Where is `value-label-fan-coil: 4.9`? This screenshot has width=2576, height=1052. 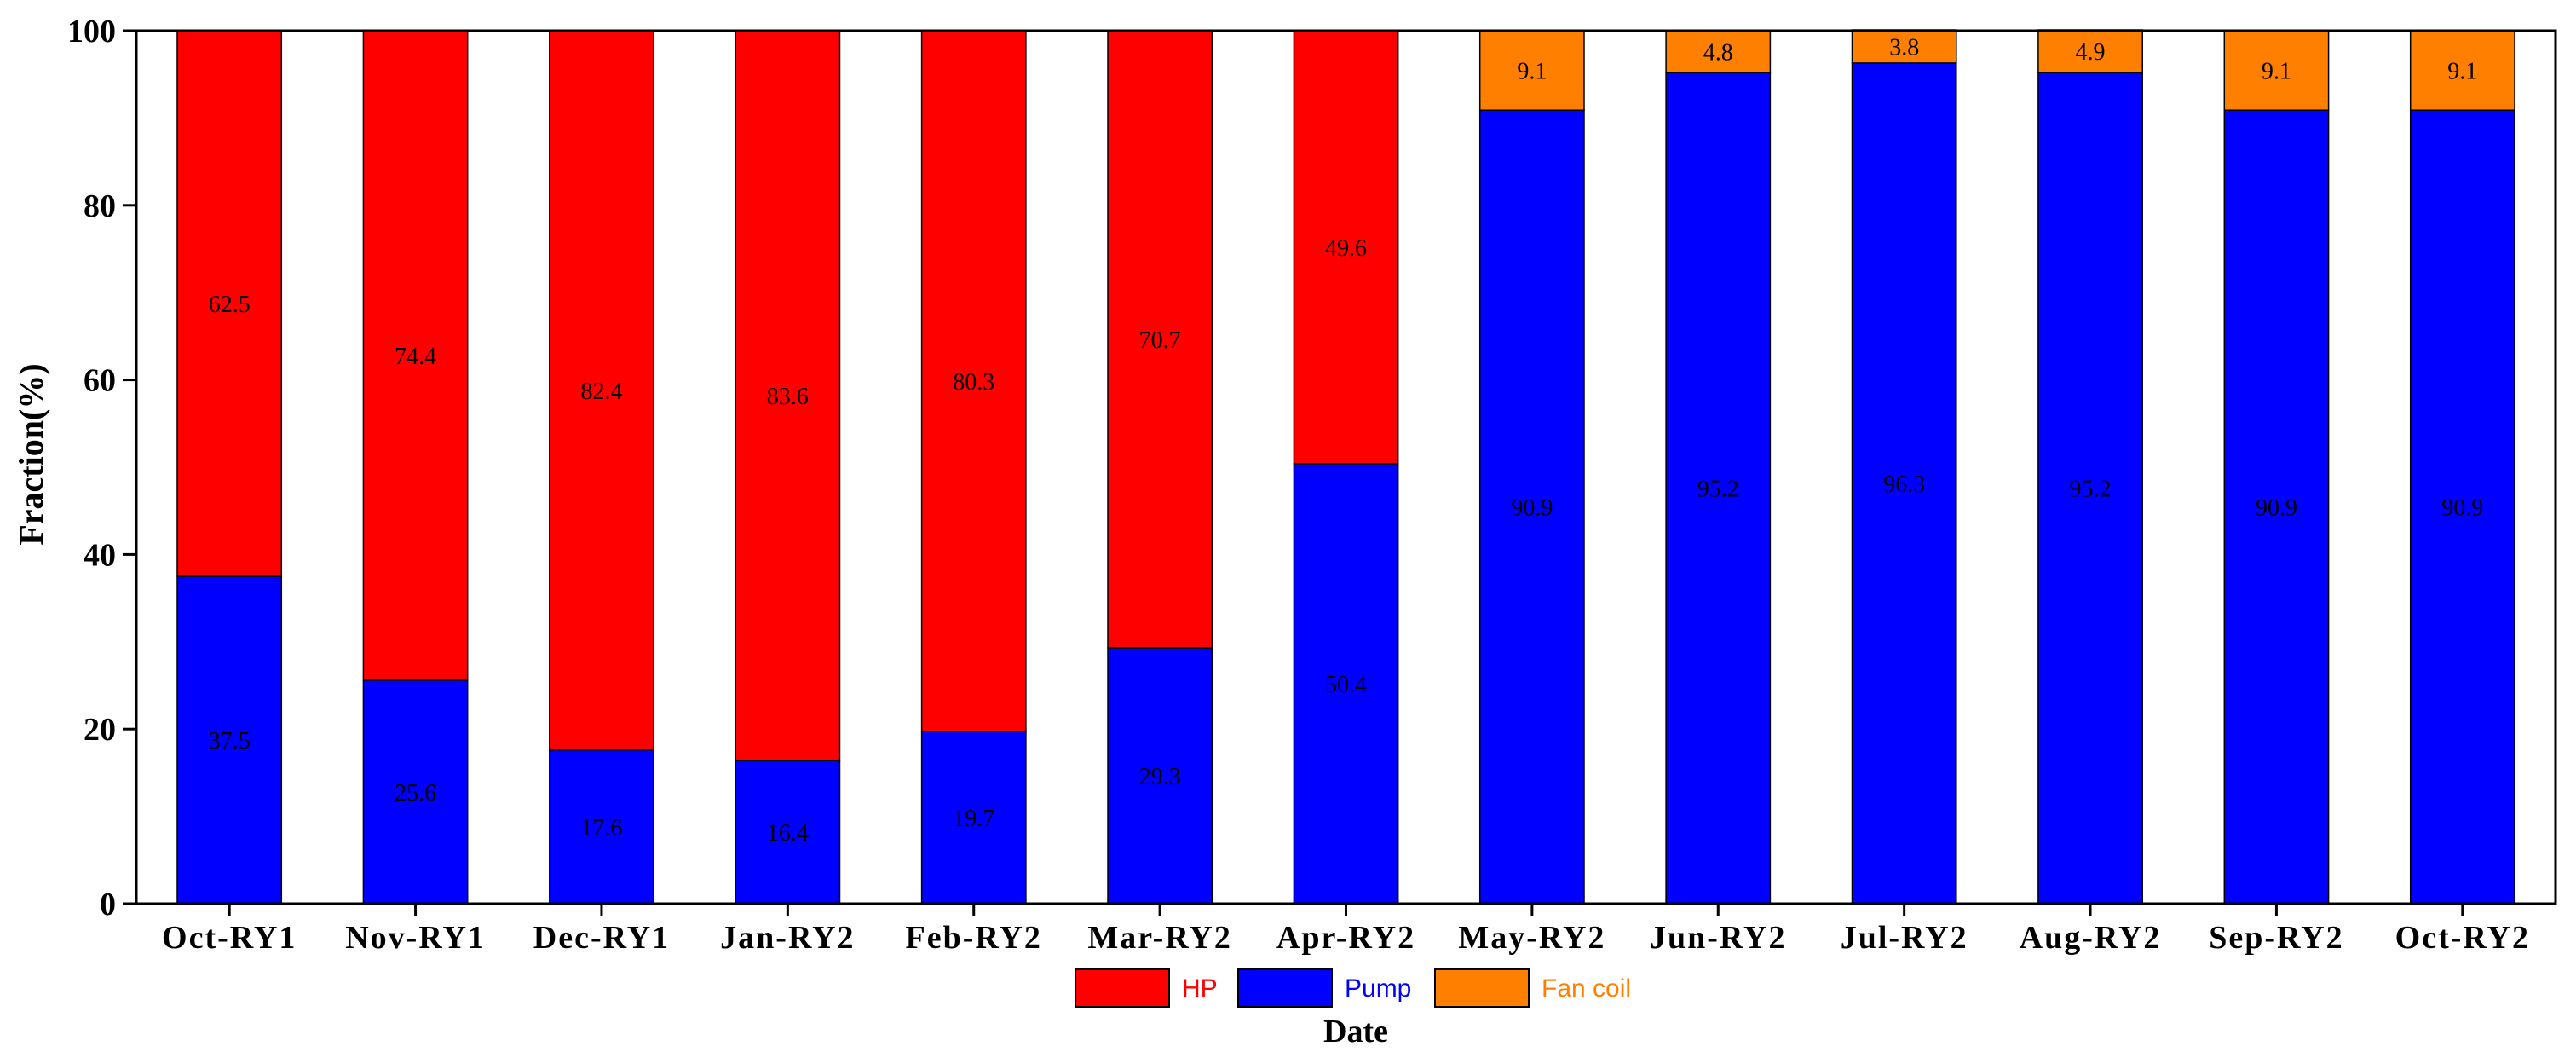
value-label-fan-coil: 4.9 is located at coordinates (2091, 52).